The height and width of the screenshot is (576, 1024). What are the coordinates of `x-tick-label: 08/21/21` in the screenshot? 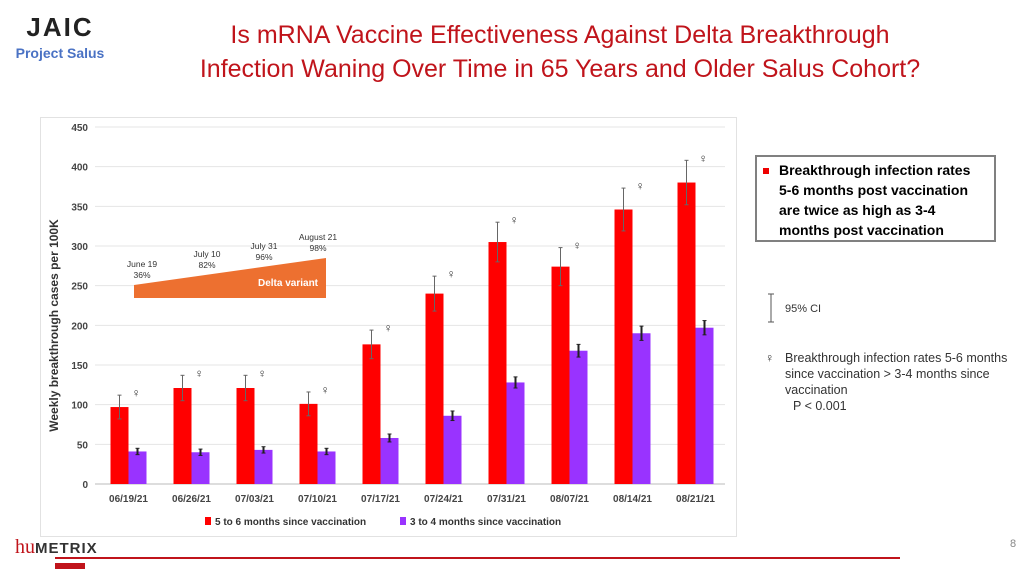 It's located at (695, 499).